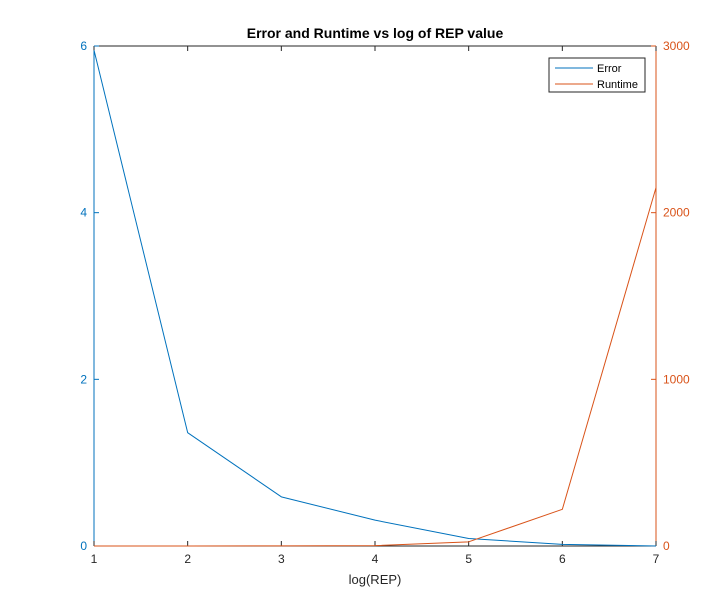 This screenshot has height=612, width=726. I want to click on x-tick-label: 5, so click(468, 559).